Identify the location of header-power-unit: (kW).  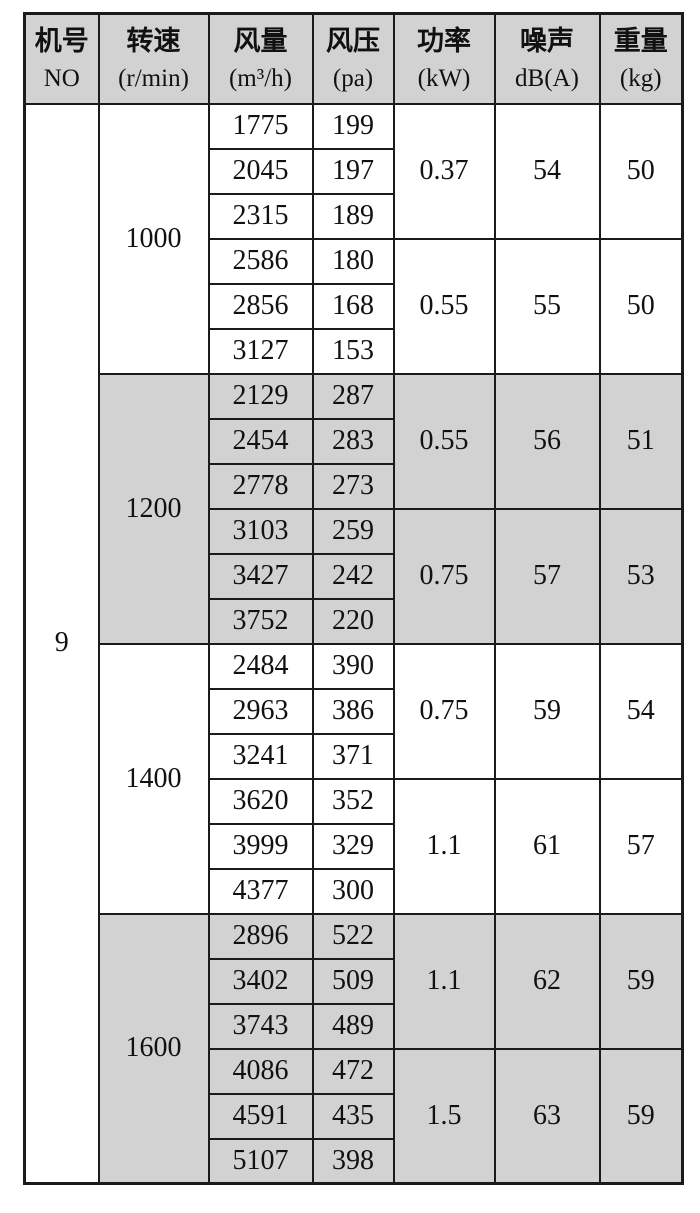
(444, 78).